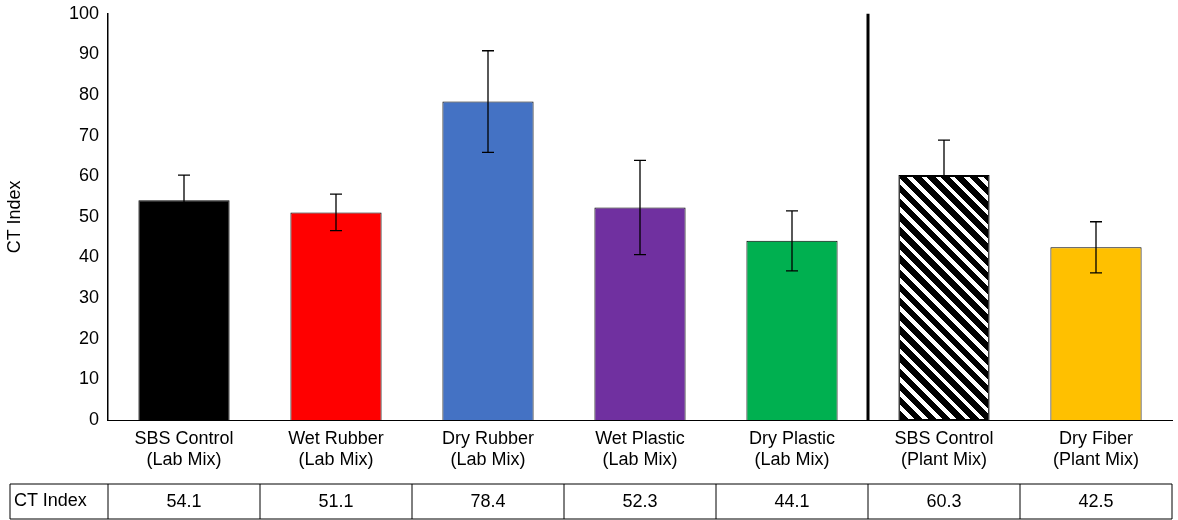  Describe the element at coordinates (88, 337) in the screenshot. I see `y-tick-label: 20` at that location.